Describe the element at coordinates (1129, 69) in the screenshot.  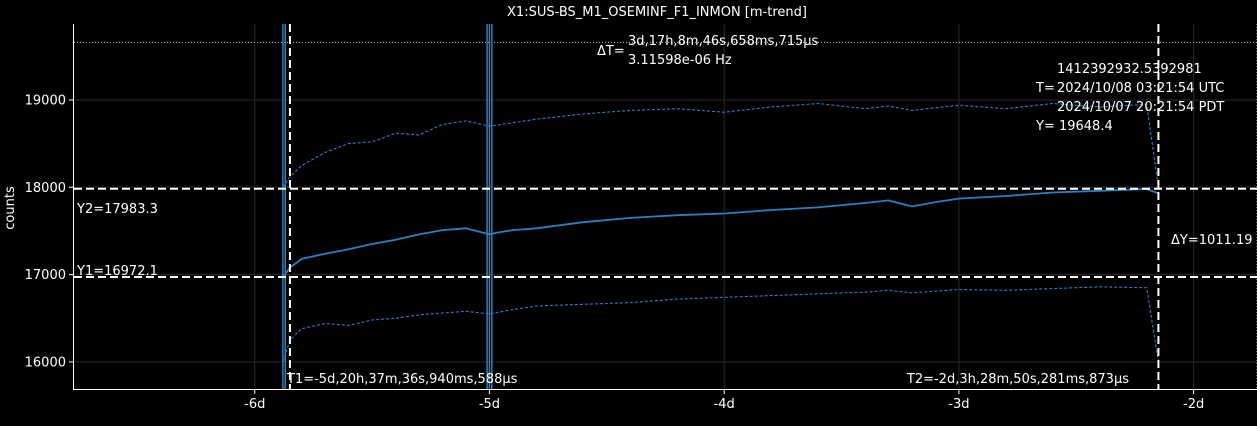
I see `readout-gps-time: 1412392932.5392981` at that location.